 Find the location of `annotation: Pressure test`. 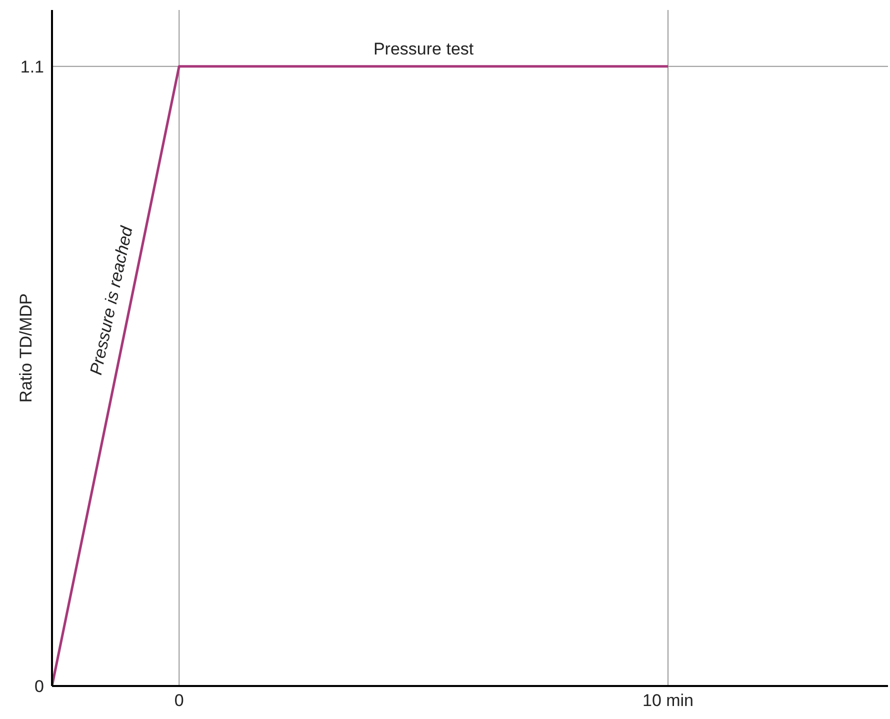

annotation: Pressure test is located at coordinates (423, 48).